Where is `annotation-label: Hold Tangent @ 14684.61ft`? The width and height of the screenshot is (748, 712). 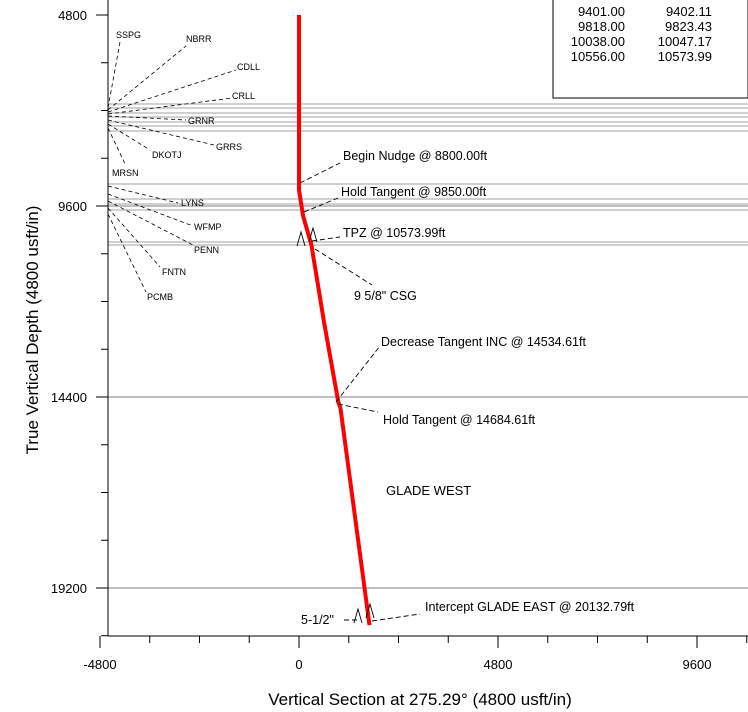
annotation-label: Hold Tangent @ 14684.61ft is located at coordinates (459, 420).